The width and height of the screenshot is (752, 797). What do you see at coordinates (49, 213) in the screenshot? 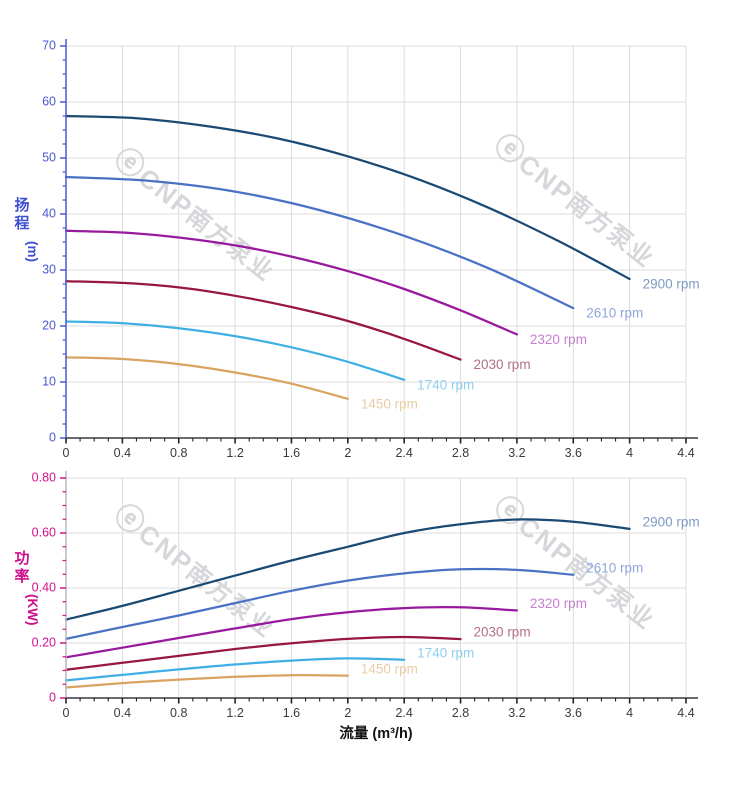
I see `y-tick-label: 40` at bounding box center [49, 213].